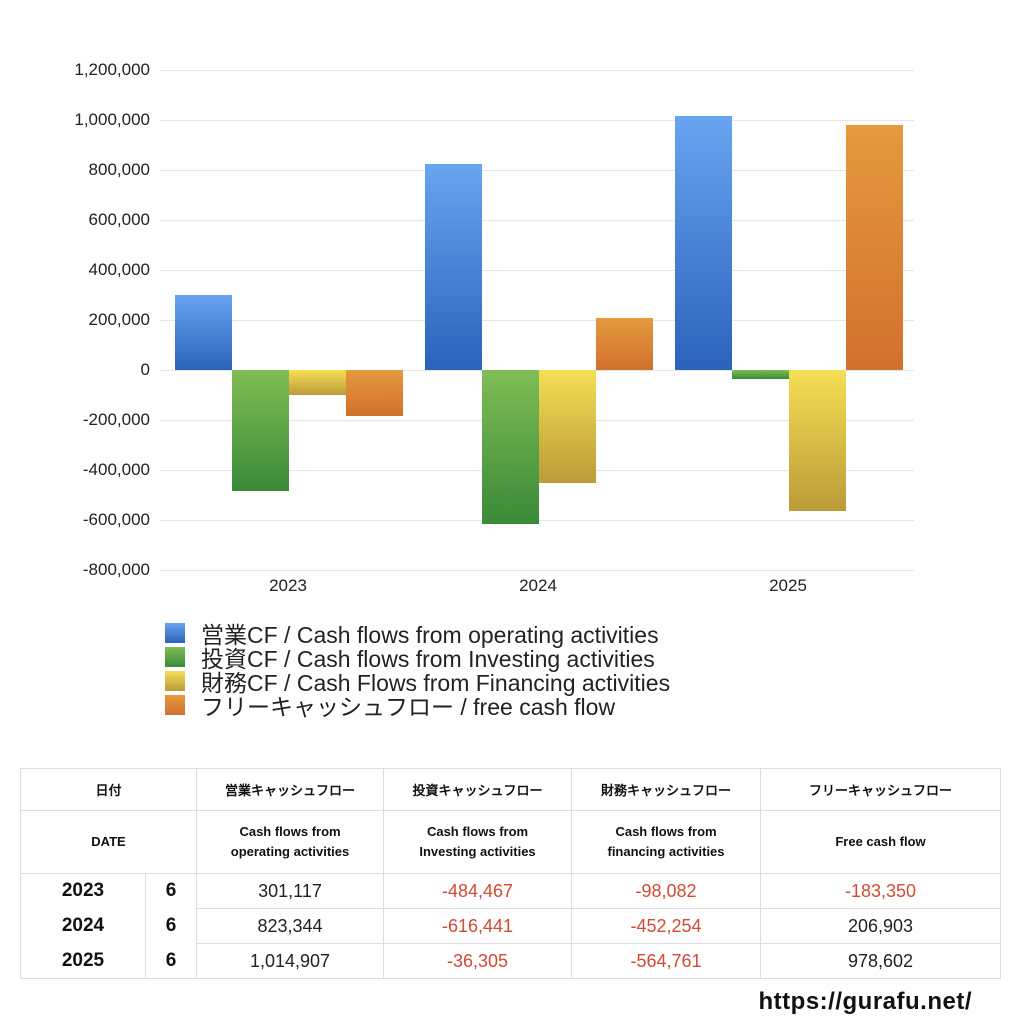  What do you see at coordinates (175, 657) in the screenshot?
I see `legend-swatch-green-icon` at bounding box center [175, 657].